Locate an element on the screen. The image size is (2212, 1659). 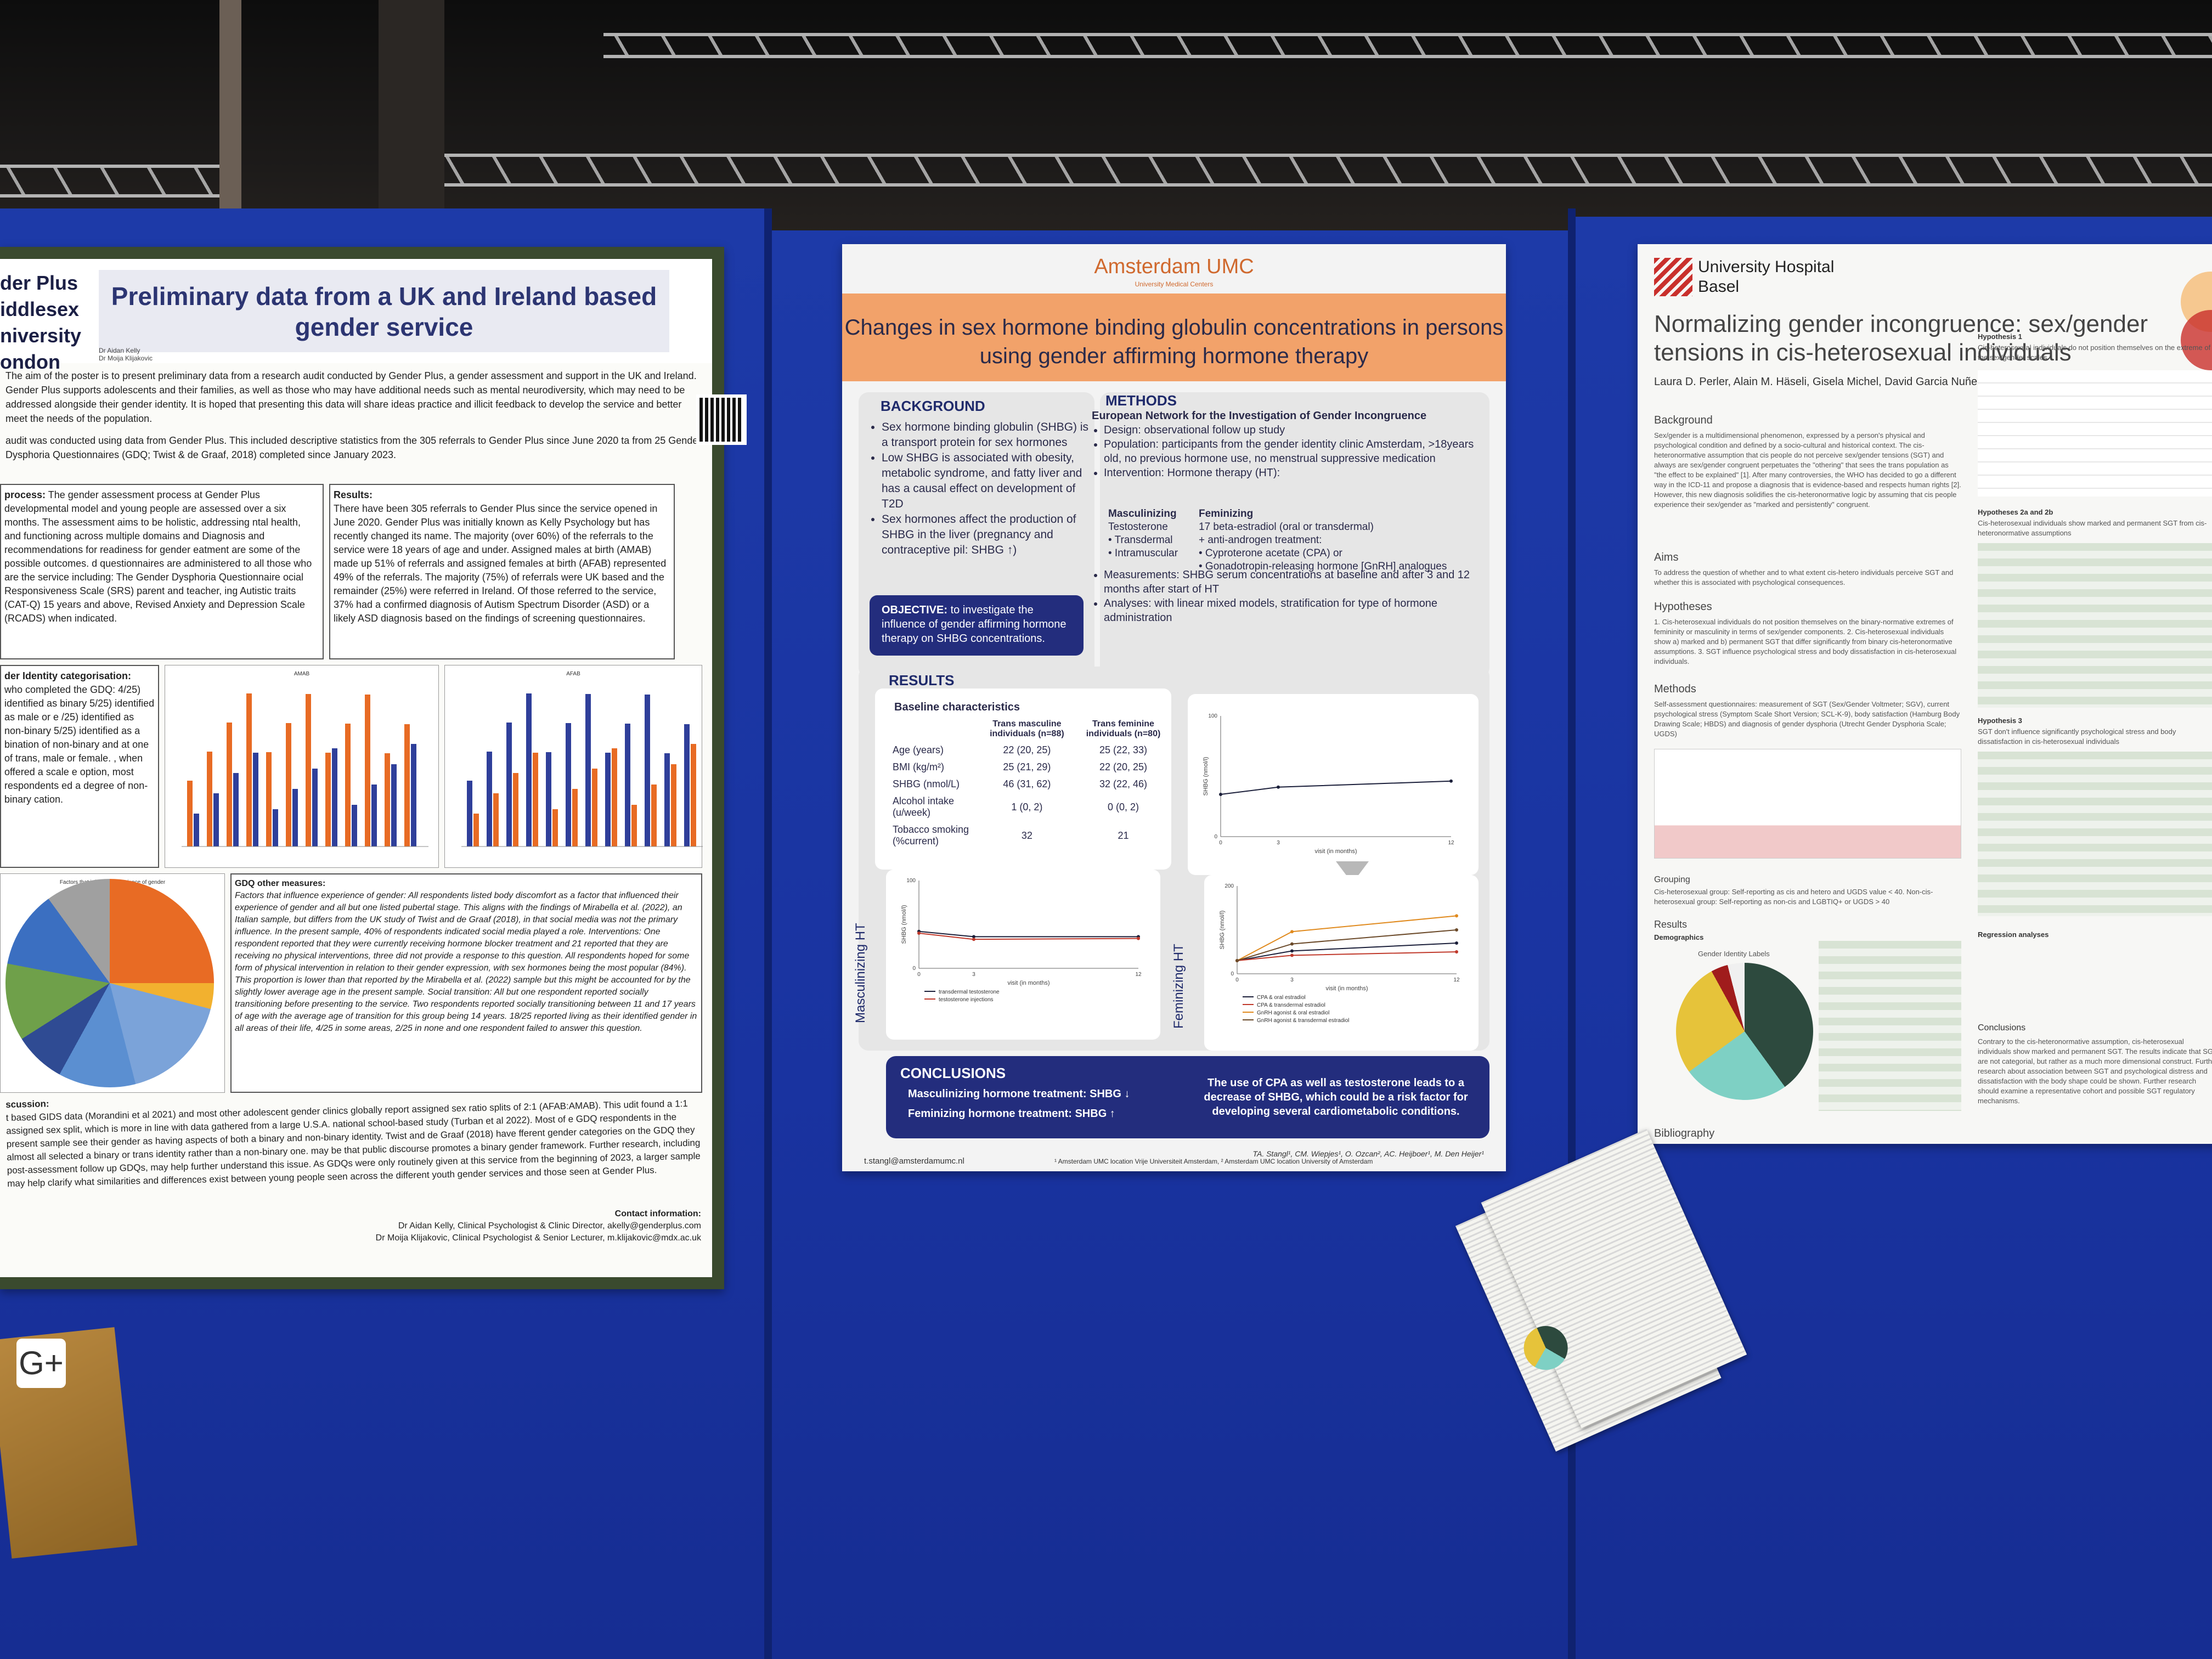
poster-byline: Dr Aidan Kelly Dr Moija Klijakovic is located at coordinates (126, 355).